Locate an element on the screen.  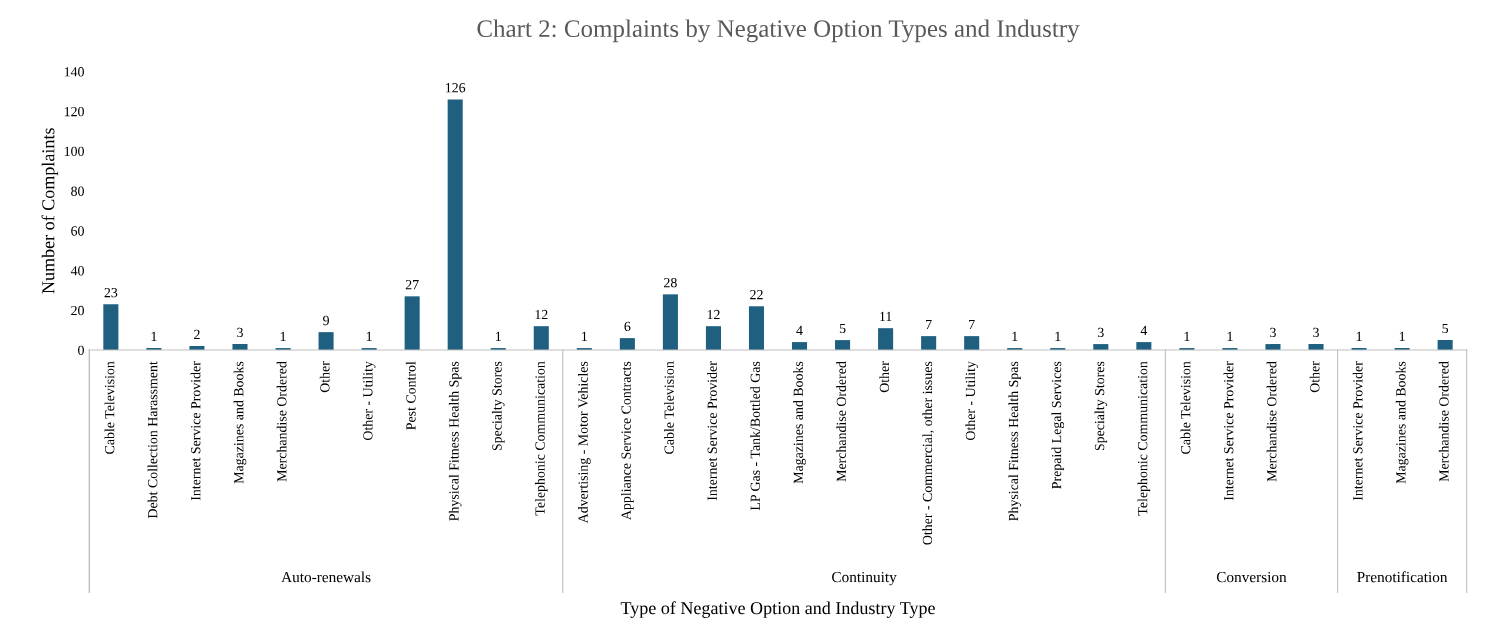
data-label: 27 is located at coordinates (412, 285).